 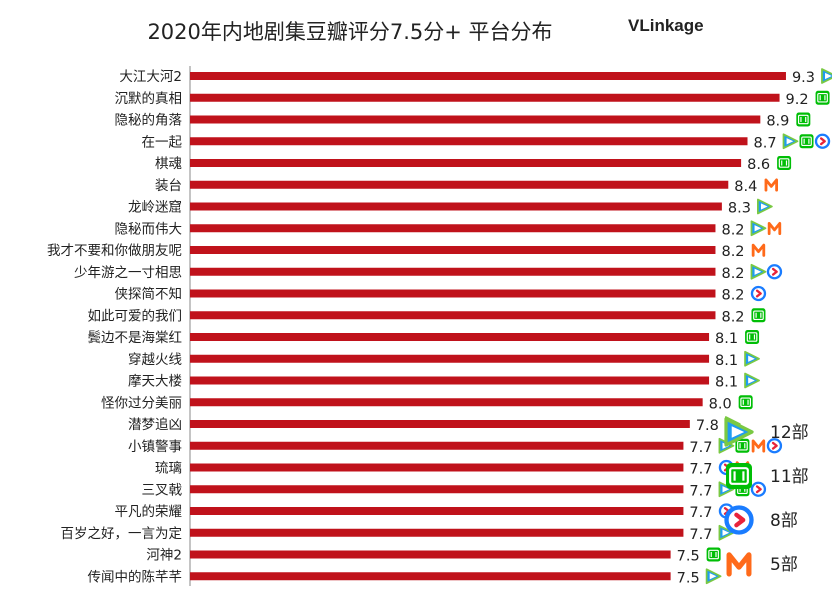 What do you see at coordinates (739, 209) in the screenshot?
I see `data-label: 8.3` at bounding box center [739, 209].